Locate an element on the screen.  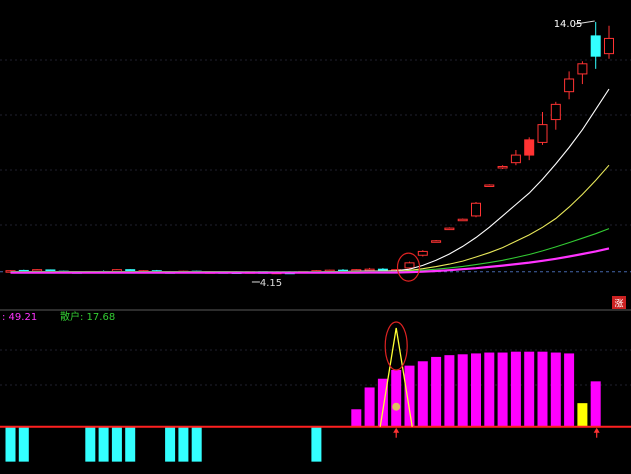
high-label: 14.05 is located at coordinates (568, 24).